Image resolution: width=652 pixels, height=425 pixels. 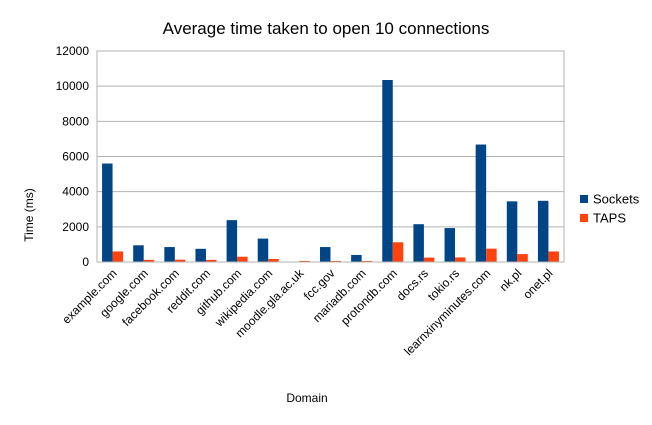 I want to click on y-tick-label: 10000, so click(x=73, y=86).